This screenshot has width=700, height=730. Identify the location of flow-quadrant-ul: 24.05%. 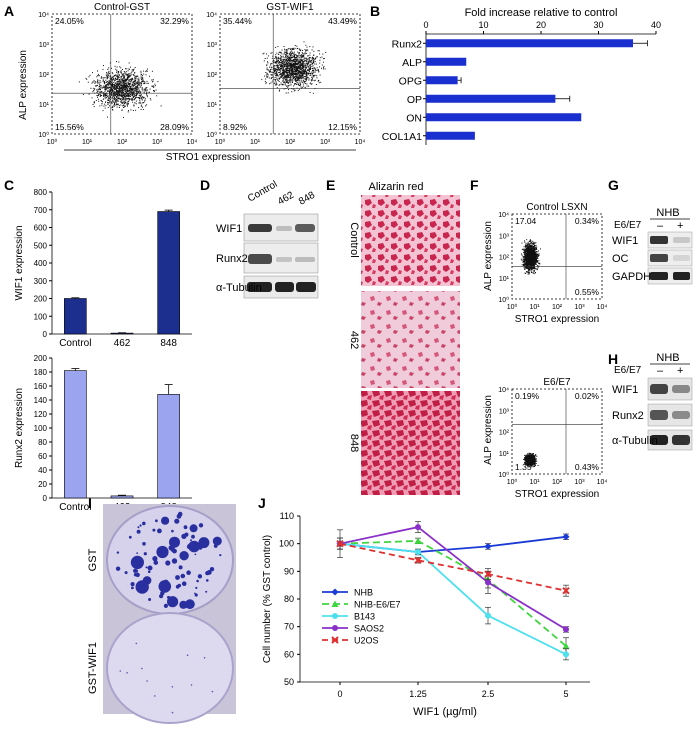
(69, 21).